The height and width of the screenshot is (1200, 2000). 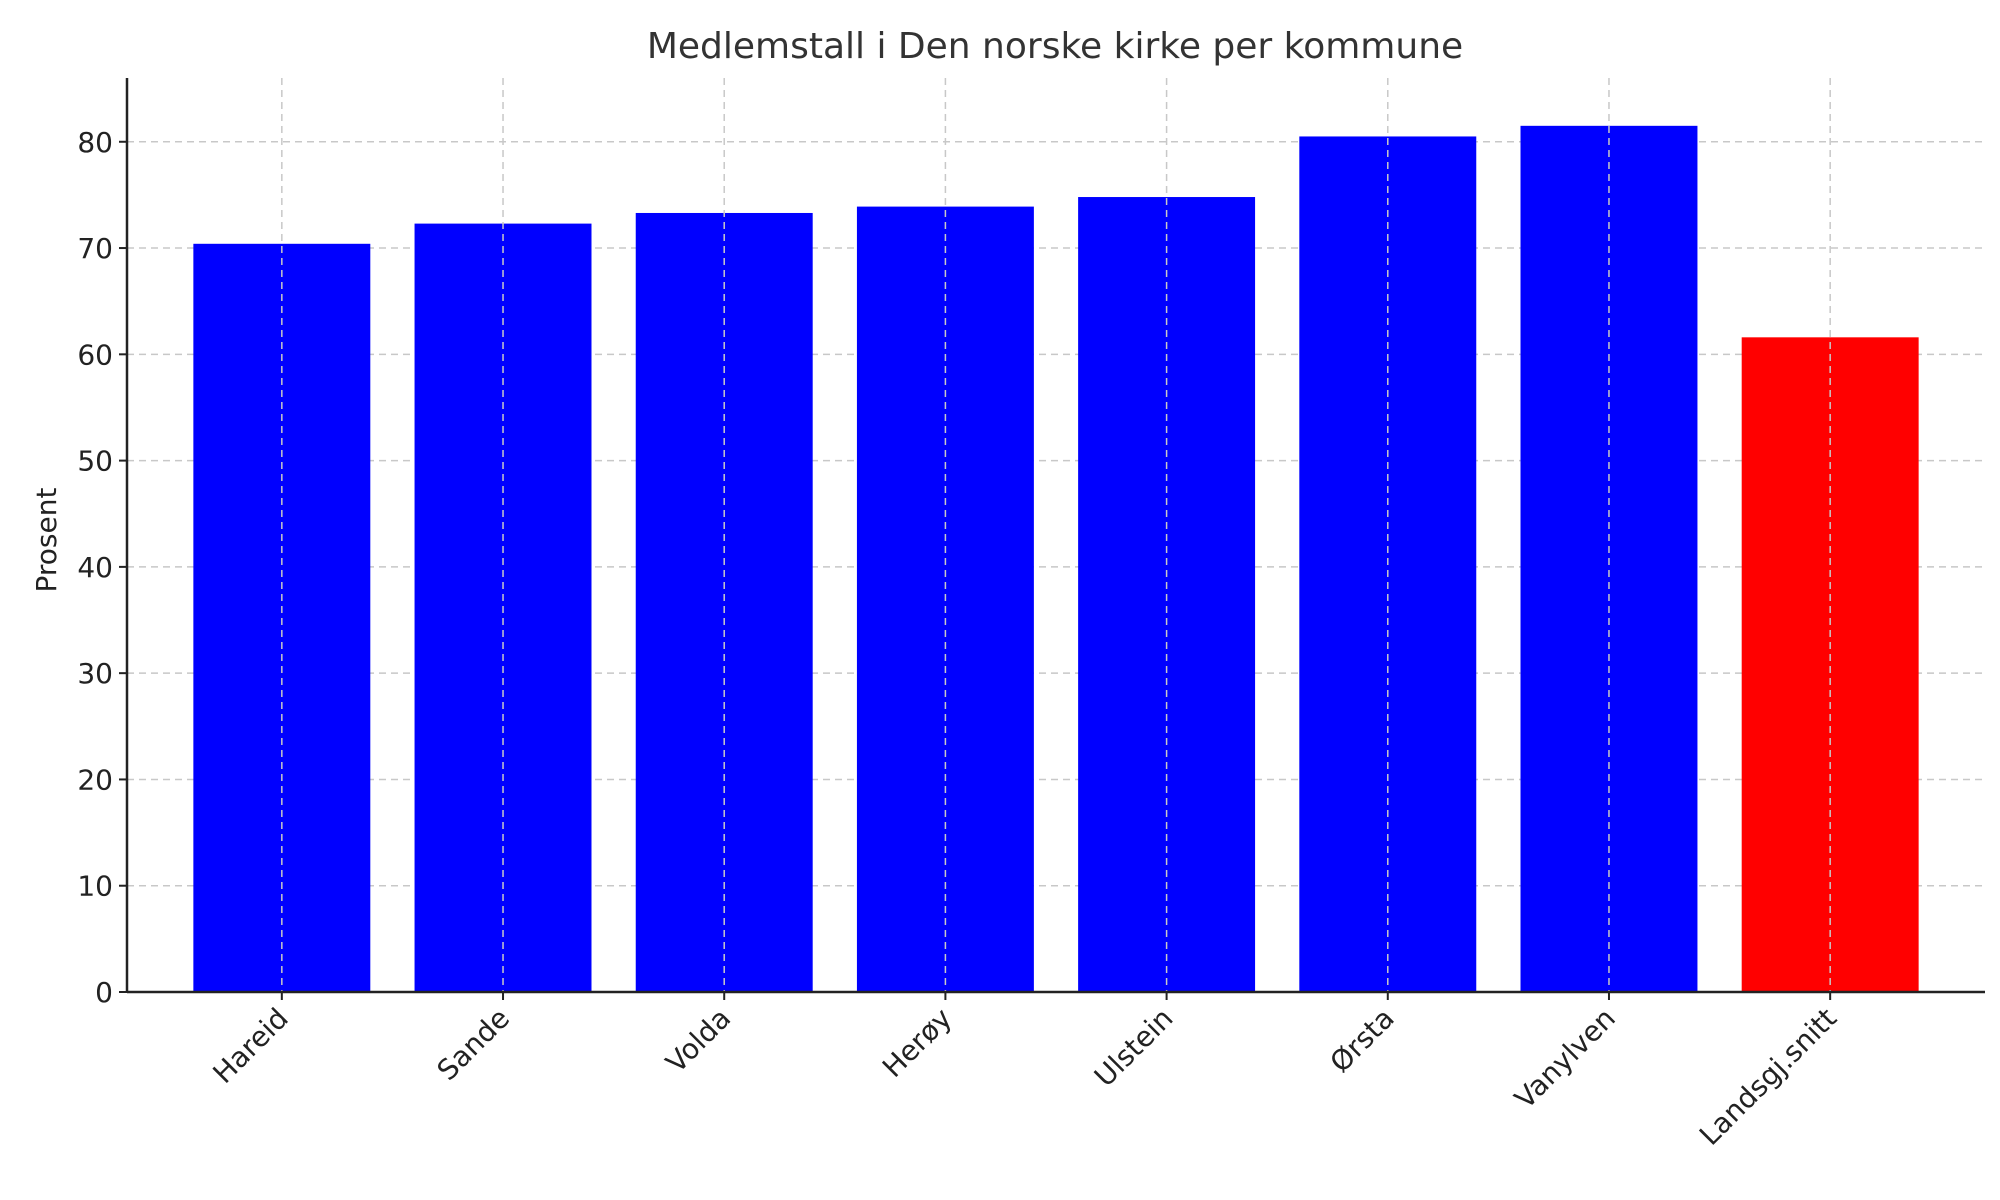 I want to click on x-tick-label: Volda, so click(x=699, y=1041).